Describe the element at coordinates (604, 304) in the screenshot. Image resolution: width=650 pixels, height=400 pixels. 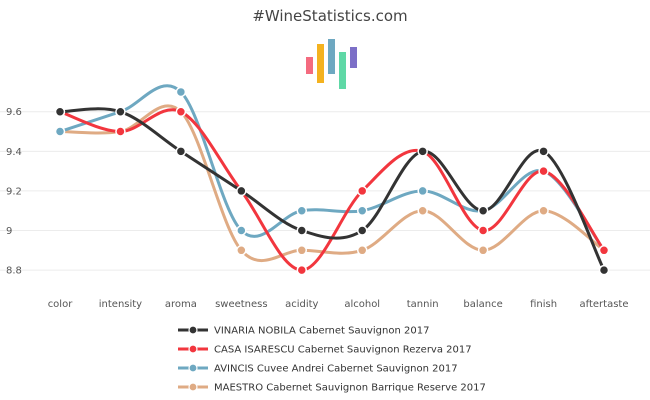
I see `x-tick-label: aftertaste` at that location.